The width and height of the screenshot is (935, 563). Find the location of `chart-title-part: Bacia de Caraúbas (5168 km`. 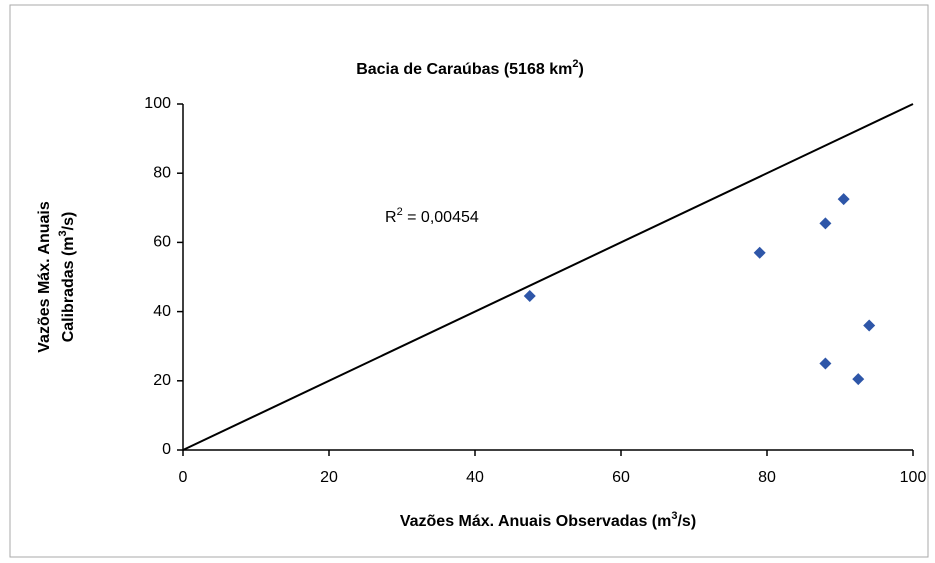

chart-title-part: Bacia de Caraúbas (5168 km is located at coordinates (464, 69).